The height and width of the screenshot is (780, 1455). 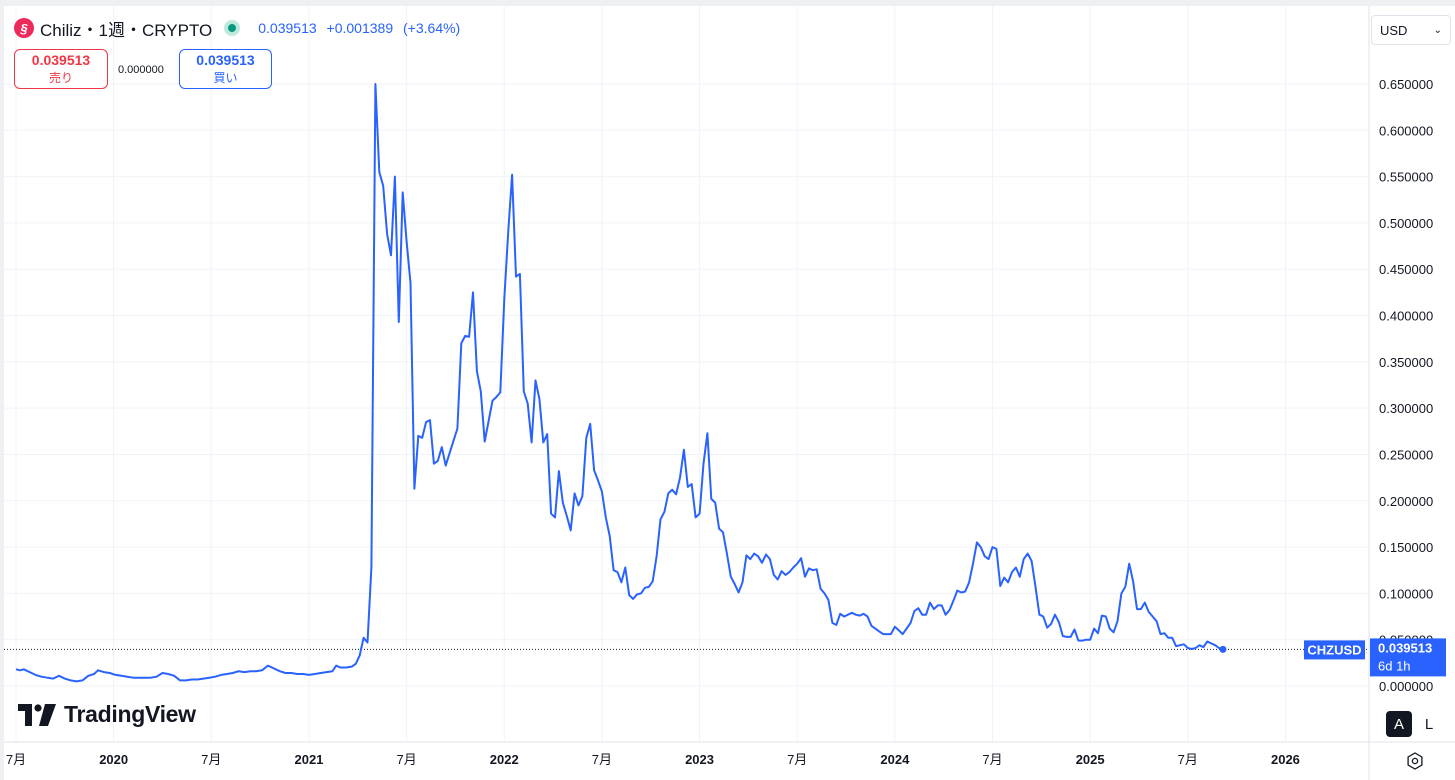 I want to click on currency-select: USD ⌄, so click(x=1411, y=30).